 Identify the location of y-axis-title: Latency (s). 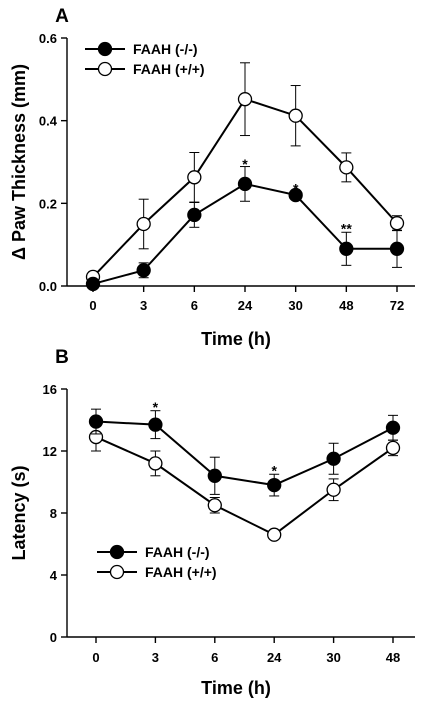
(19, 512).